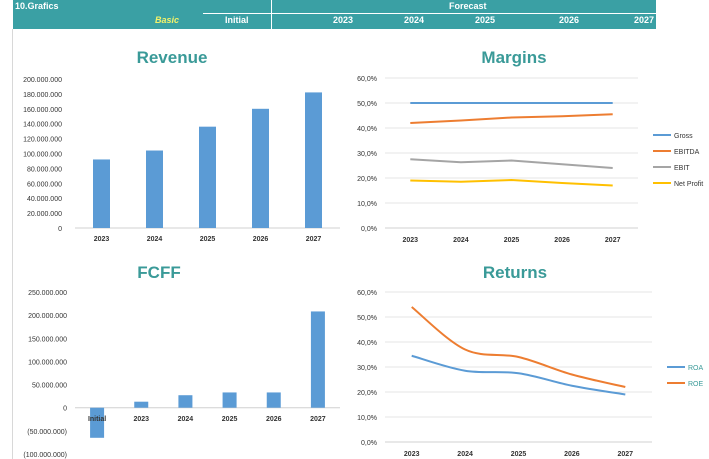  Describe the element at coordinates (568, 20) in the screenshot. I see `year-header-2026: 2026` at that location.